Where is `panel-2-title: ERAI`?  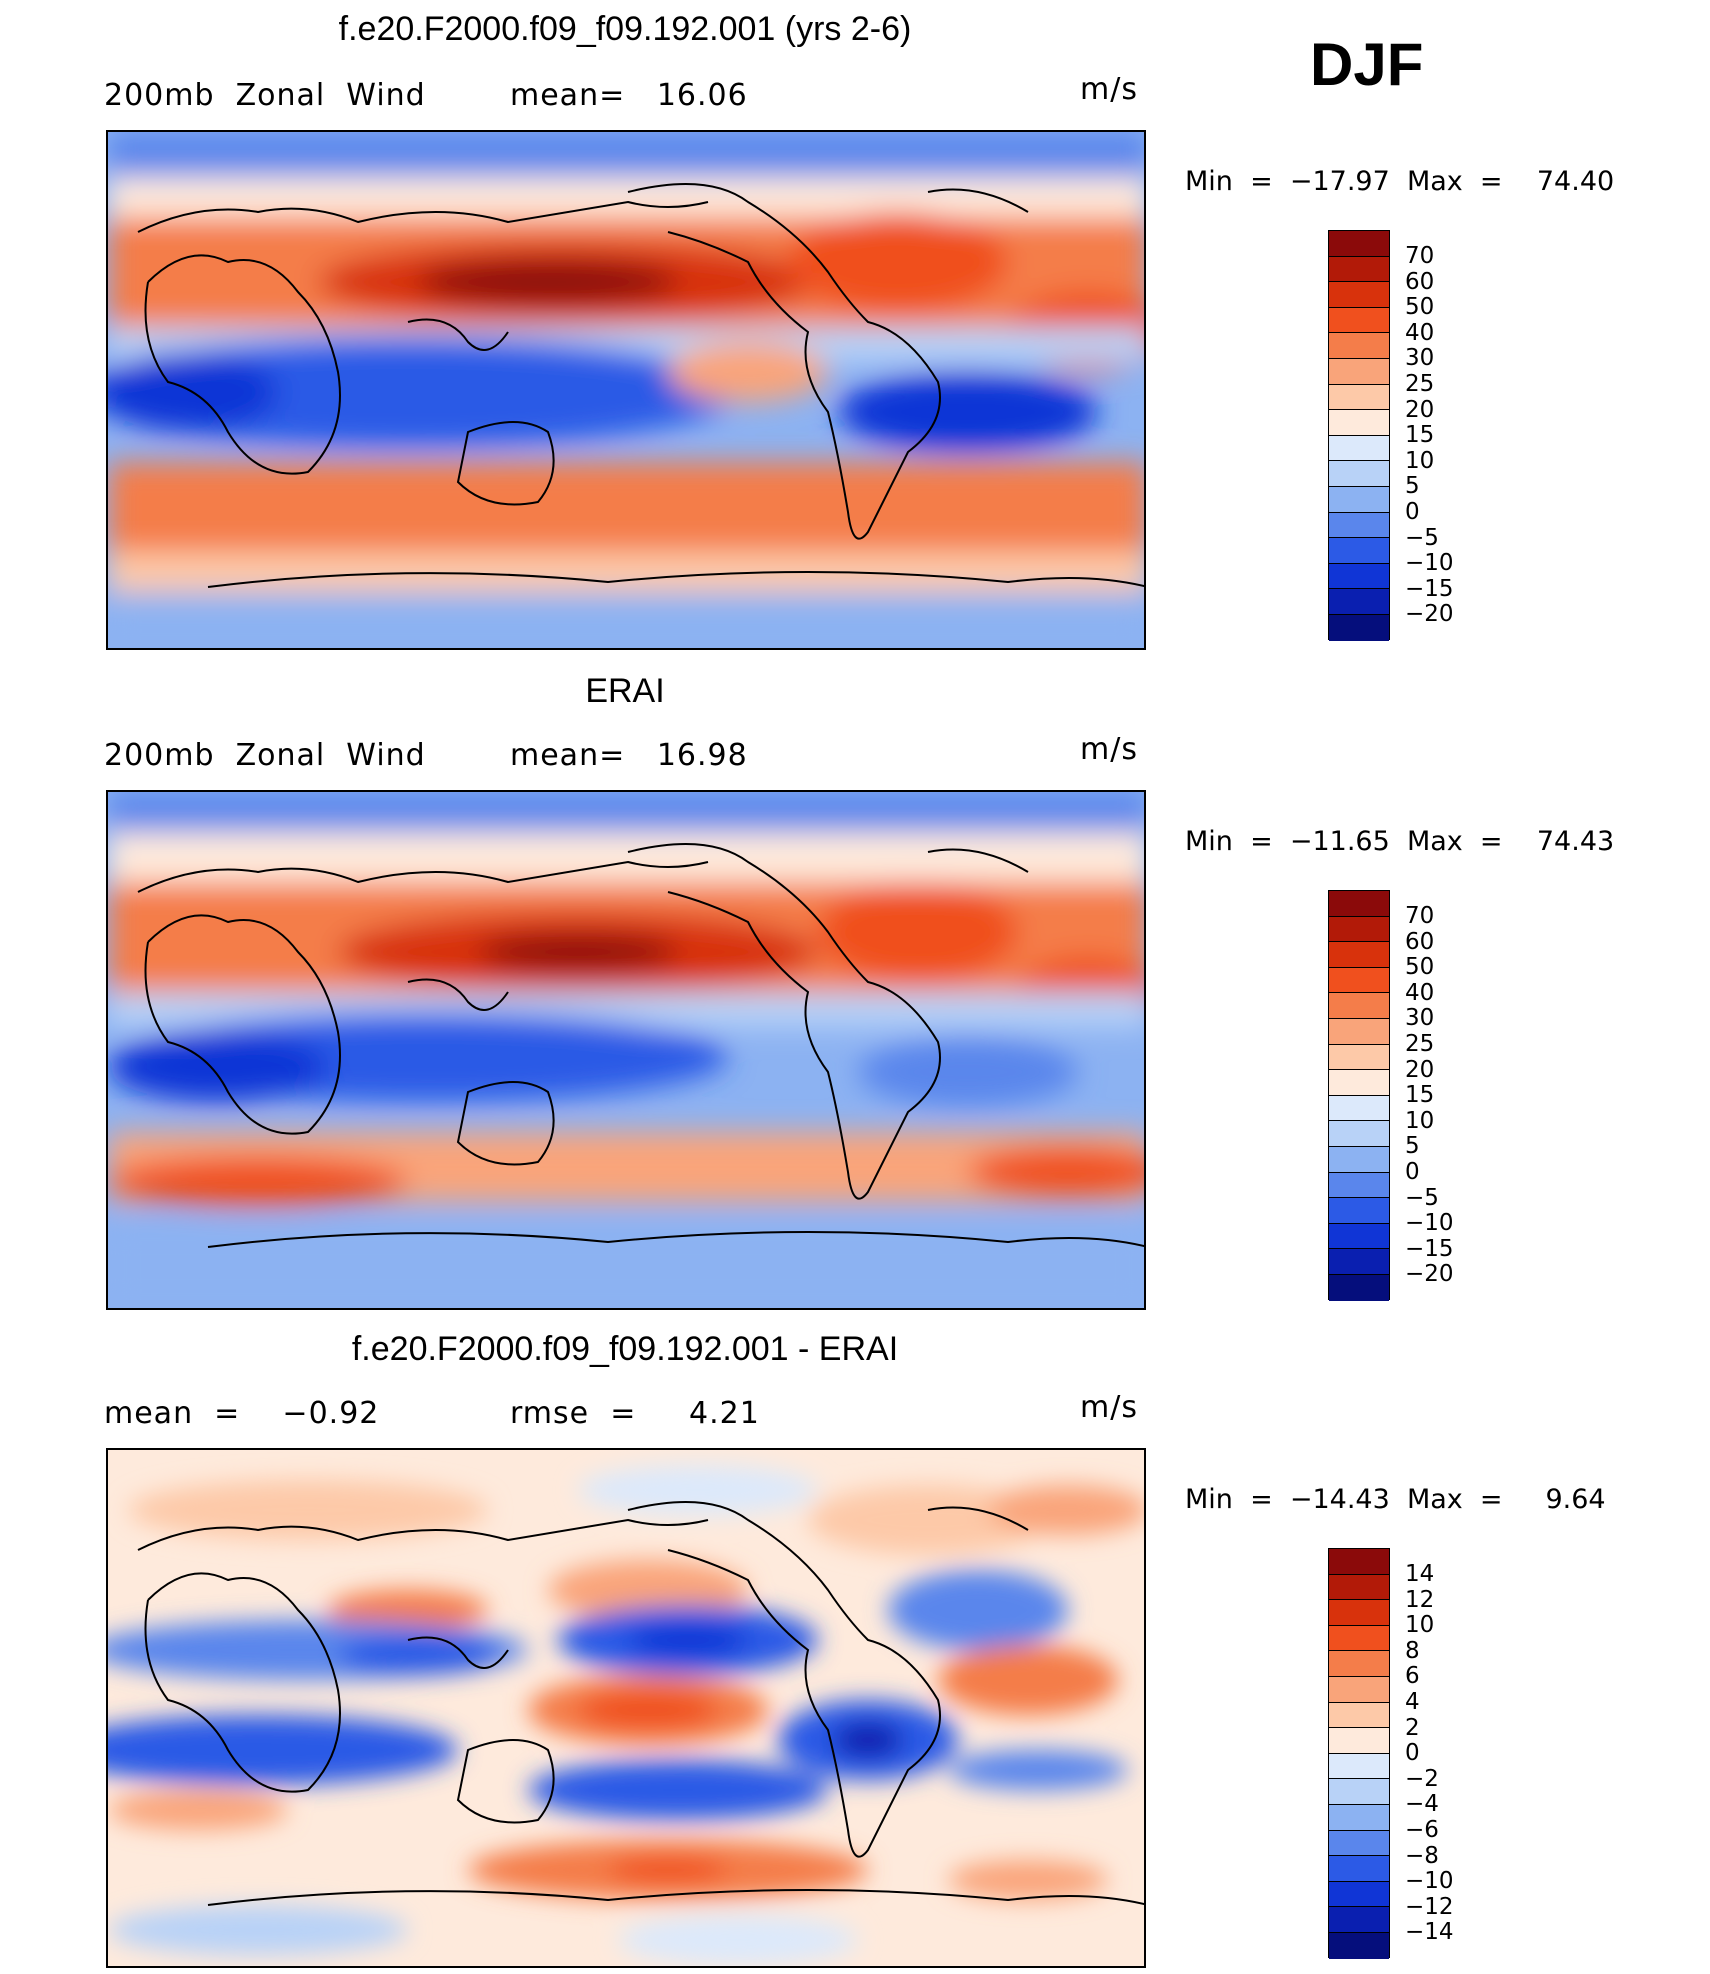 panel-2-title: ERAI is located at coordinates (625, 691).